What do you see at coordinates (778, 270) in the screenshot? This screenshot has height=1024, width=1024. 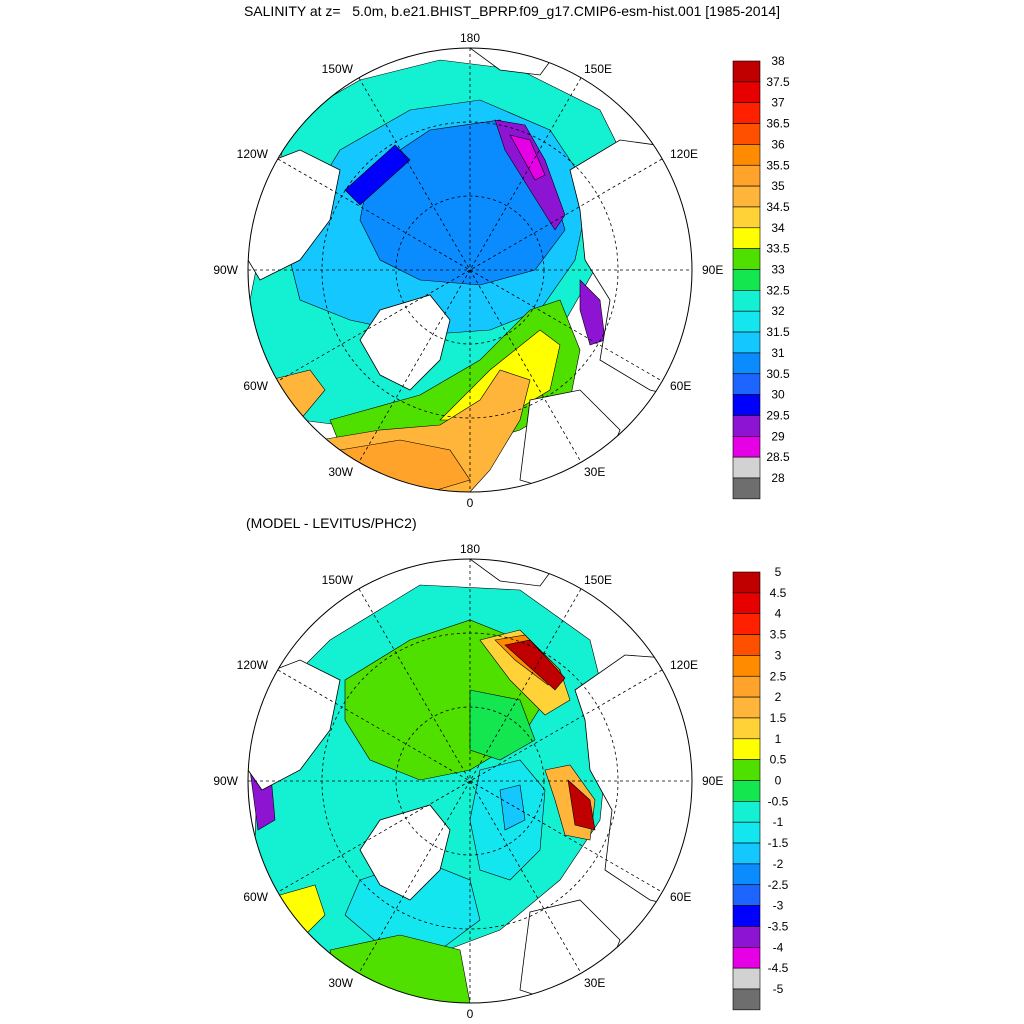 I see `colorbar-label: 33` at bounding box center [778, 270].